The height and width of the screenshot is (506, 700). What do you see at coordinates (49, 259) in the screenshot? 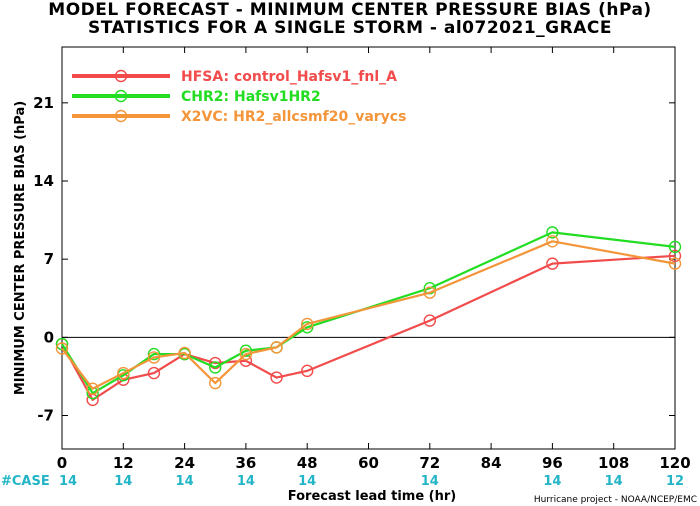
I see `y-tick-label: 7` at bounding box center [49, 259].